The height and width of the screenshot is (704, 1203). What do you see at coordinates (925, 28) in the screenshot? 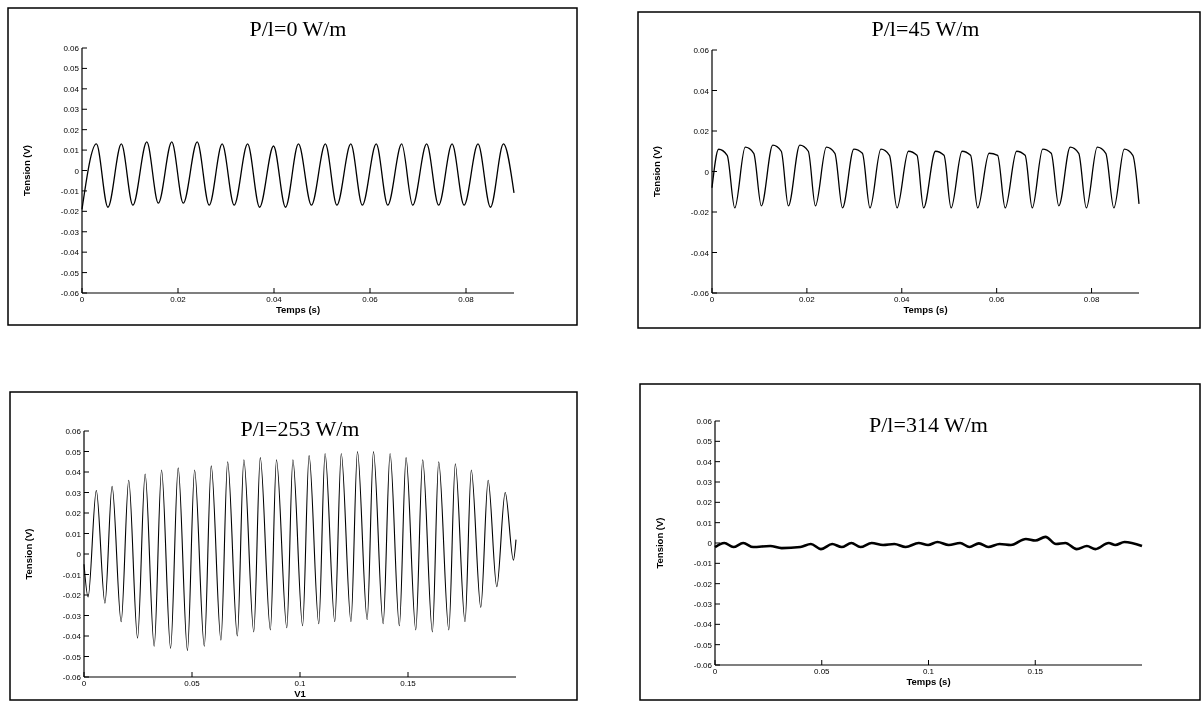
I see `chart-title: P/l=45 W/m` at bounding box center [925, 28].